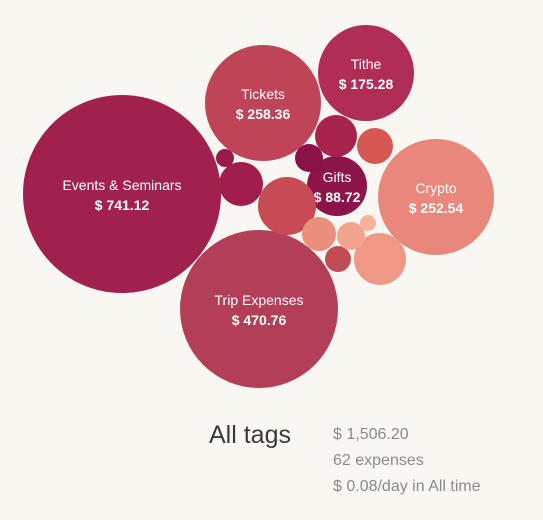 This screenshot has width=543, height=520. I want to click on tag-bubble-gifts: Gifts $ 88.72, so click(337, 186).